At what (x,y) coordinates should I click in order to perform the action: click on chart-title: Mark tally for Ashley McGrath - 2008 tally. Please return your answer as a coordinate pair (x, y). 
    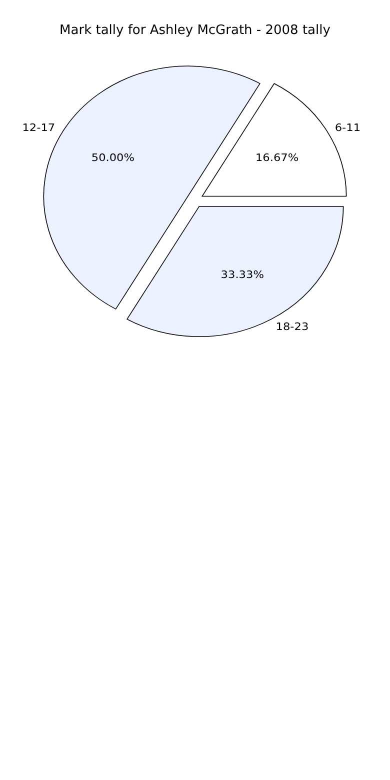
    Looking at the image, I should click on (195, 30).